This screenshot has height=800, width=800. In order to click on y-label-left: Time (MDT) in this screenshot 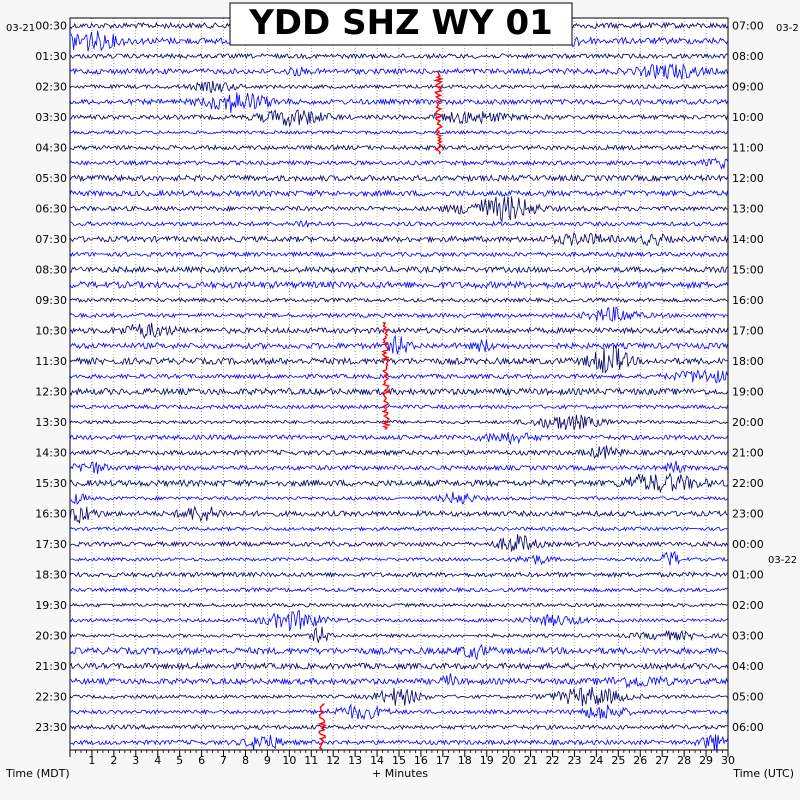, I will do `click(37, 773)`.